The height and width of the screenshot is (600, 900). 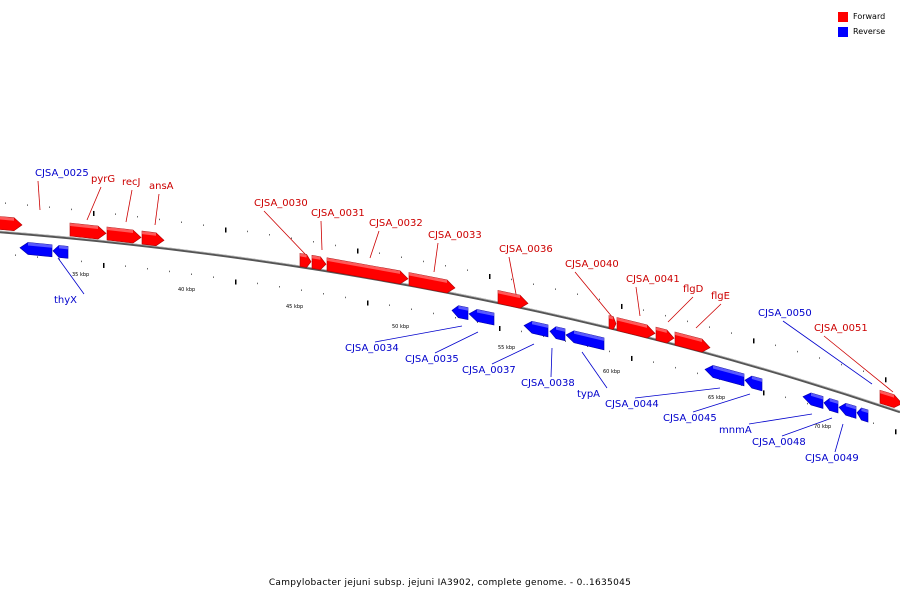 I want to click on scale-label: 50 kbp, so click(x=400, y=327).